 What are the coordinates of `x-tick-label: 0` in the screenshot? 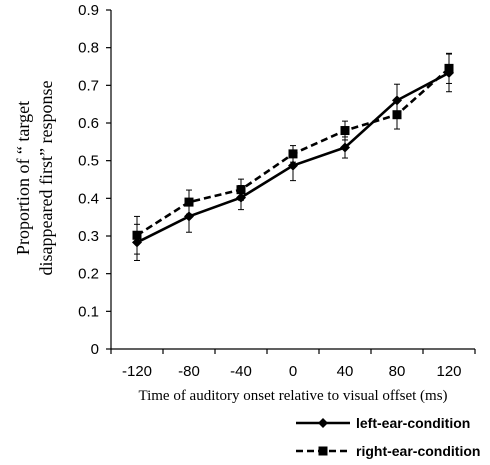 It's located at (293, 371).